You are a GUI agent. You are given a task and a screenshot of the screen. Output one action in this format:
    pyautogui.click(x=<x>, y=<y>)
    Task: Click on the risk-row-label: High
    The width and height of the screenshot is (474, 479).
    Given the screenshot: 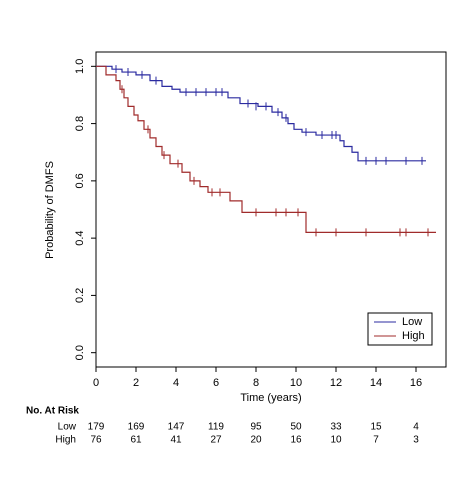 What is the action you would take?
    pyautogui.click(x=65, y=440)
    